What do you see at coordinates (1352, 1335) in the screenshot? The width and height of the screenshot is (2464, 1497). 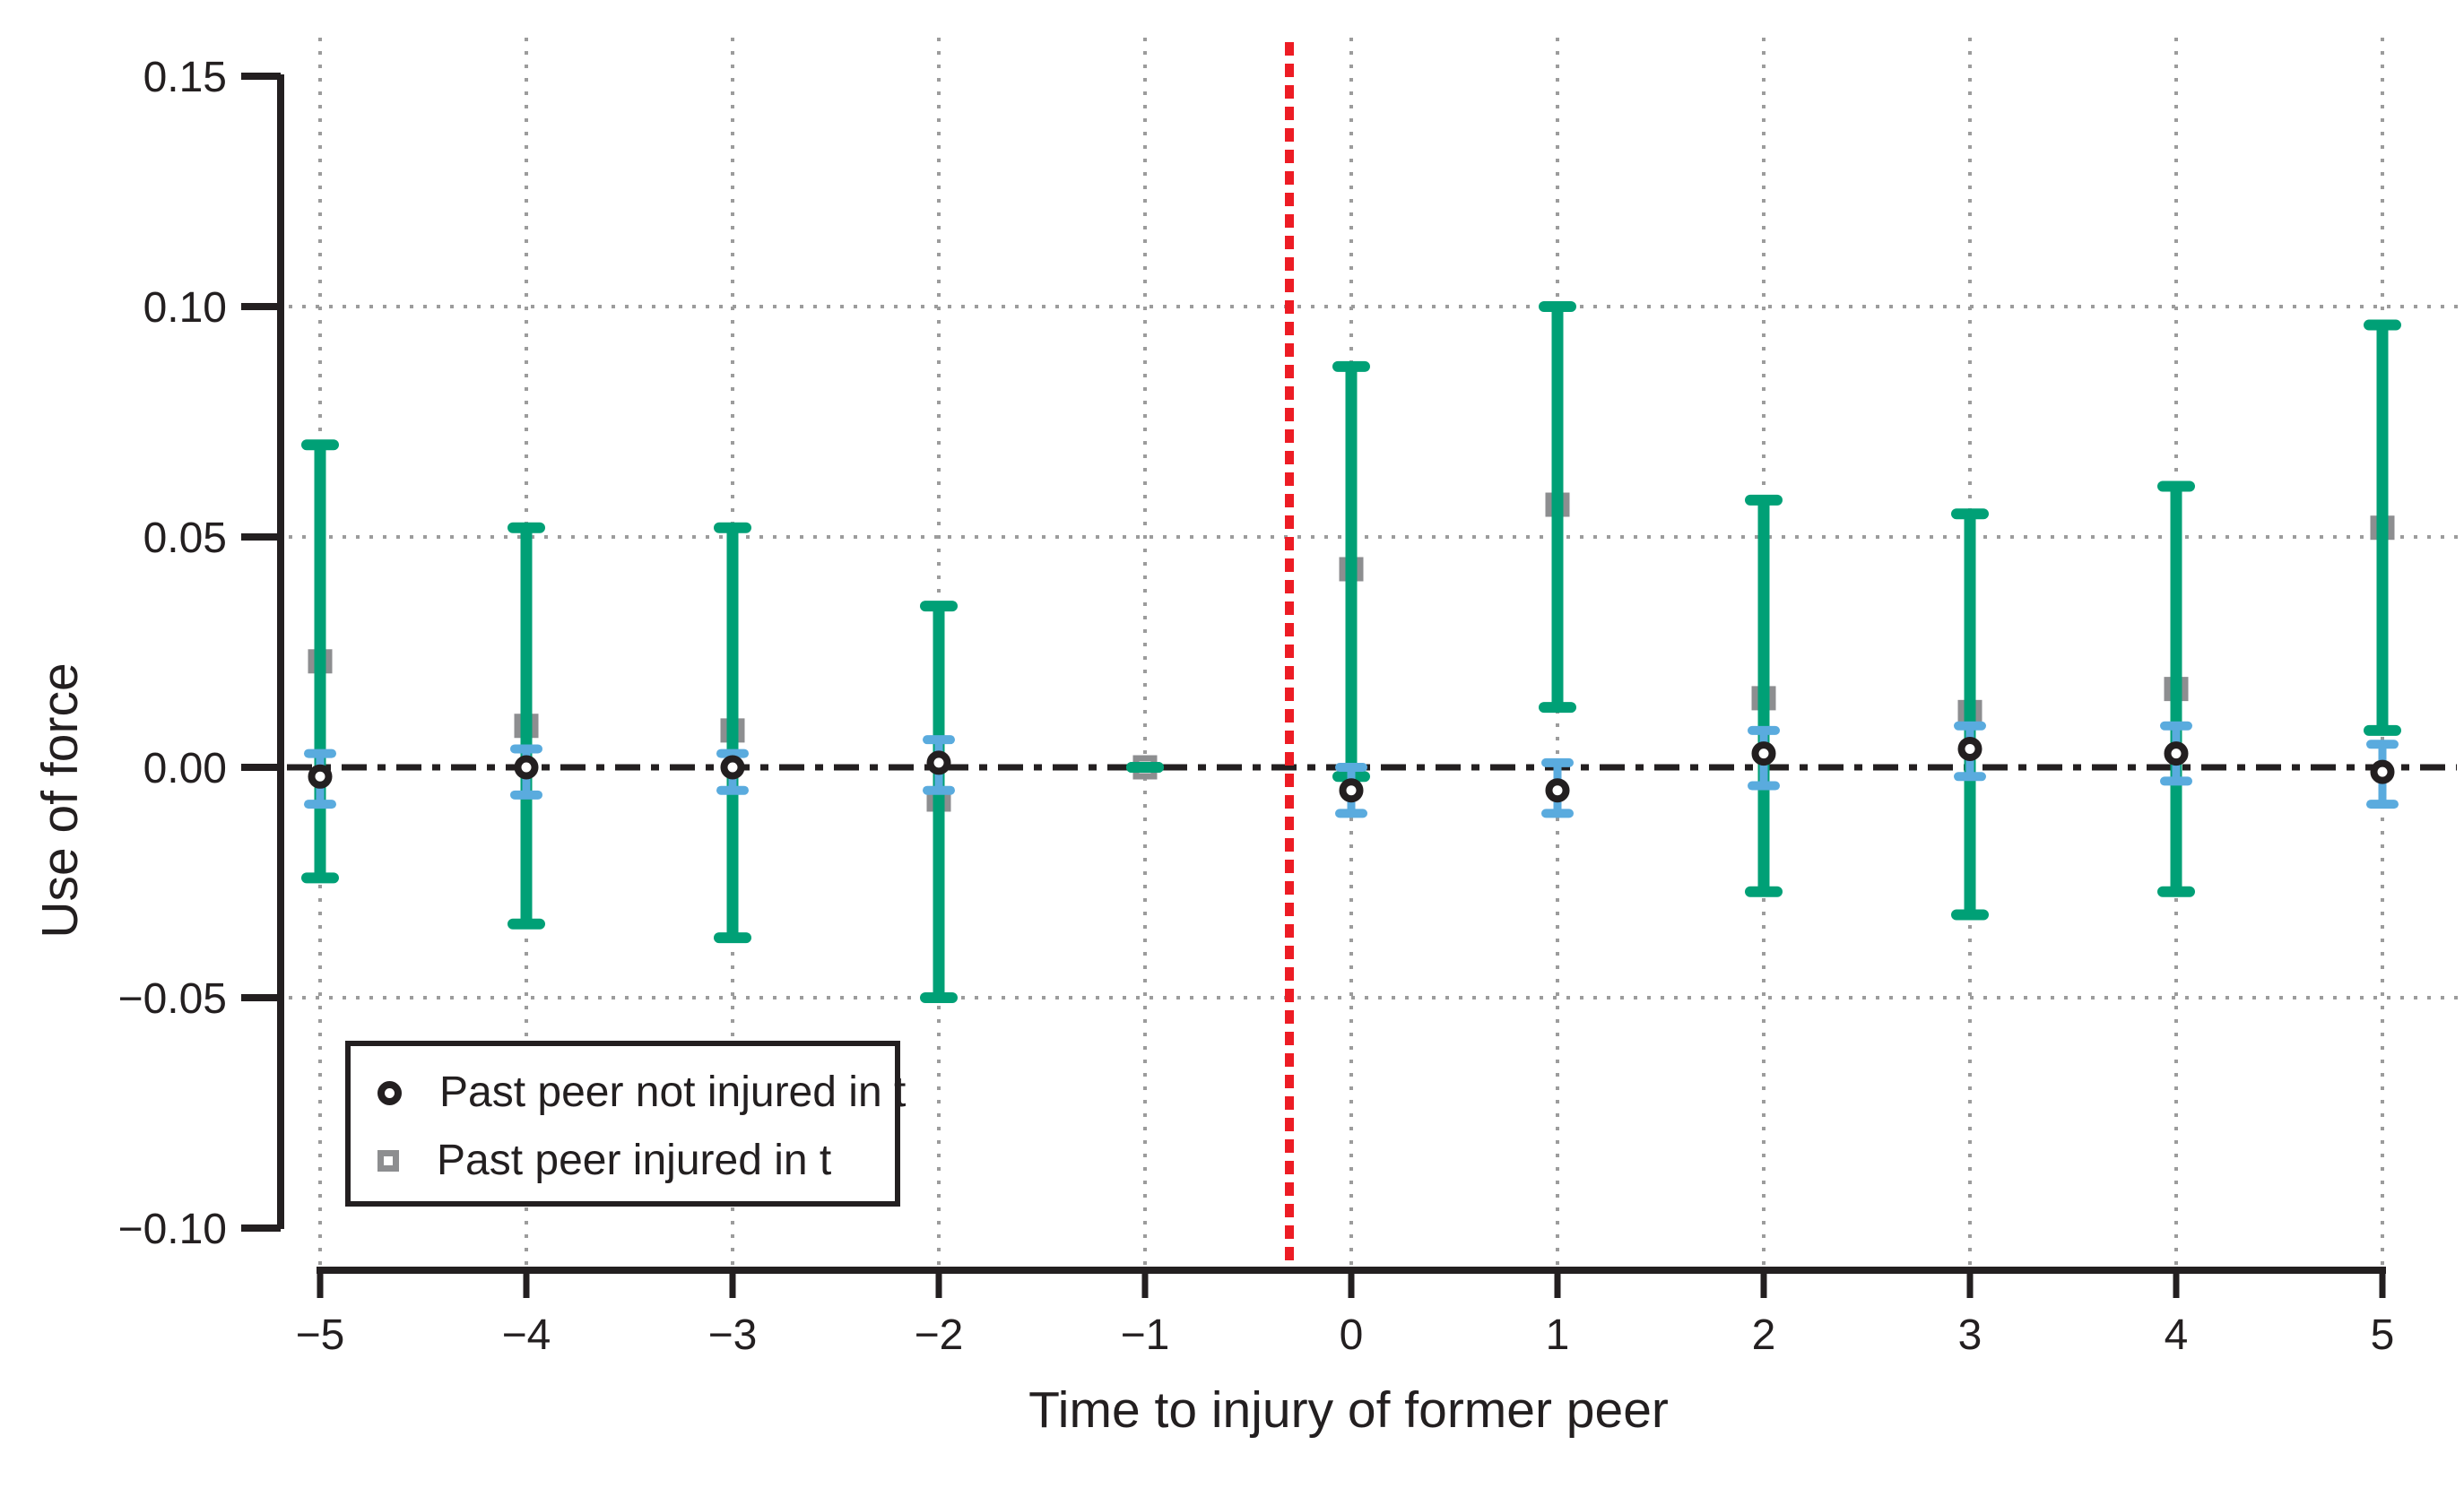 I see `x-tick-label: 0` at bounding box center [1352, 1335].